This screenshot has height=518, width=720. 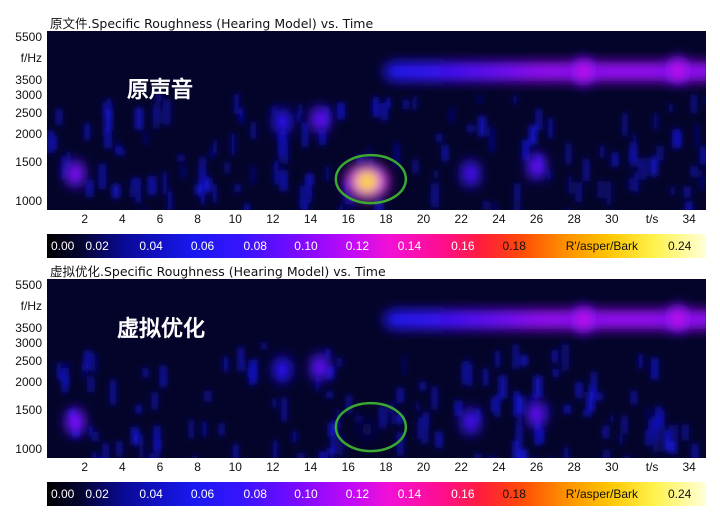 What do you see at coordinates (28, 201) in the screenshot?
I see `y-tick-label: 1000` at bounding box center [28, 201].